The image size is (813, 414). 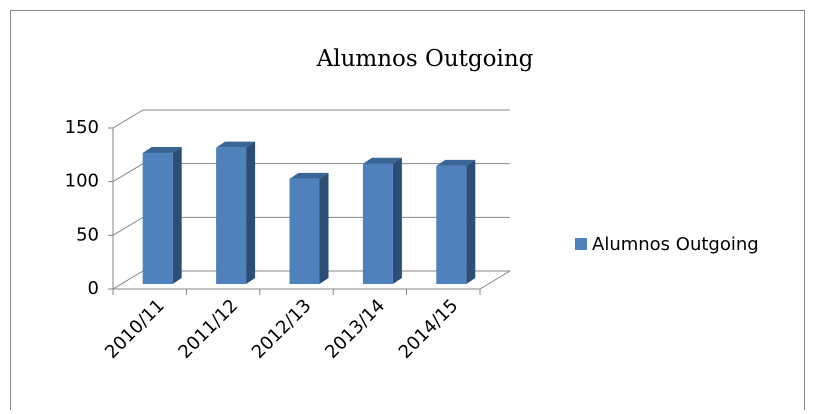 What do you see at coordinates (82, 181) in the screenshot?
I see `y-tick-label: 100` at bounding box center [82, 181].